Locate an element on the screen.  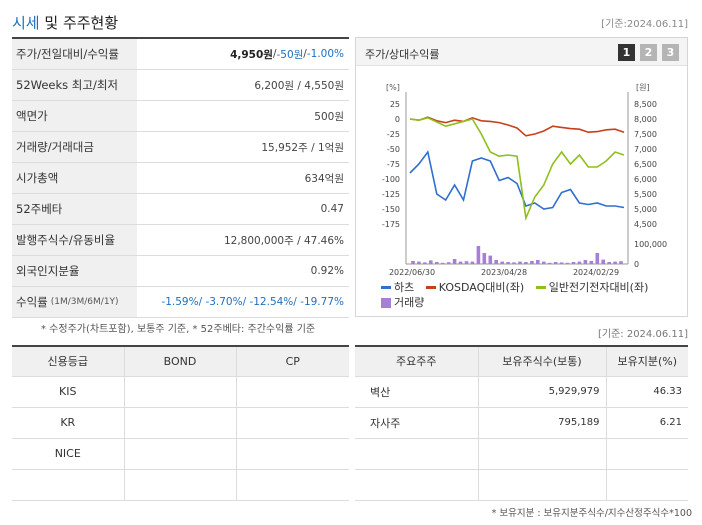
right-tick-label: 5,000 is located at coordinates (645, 209).